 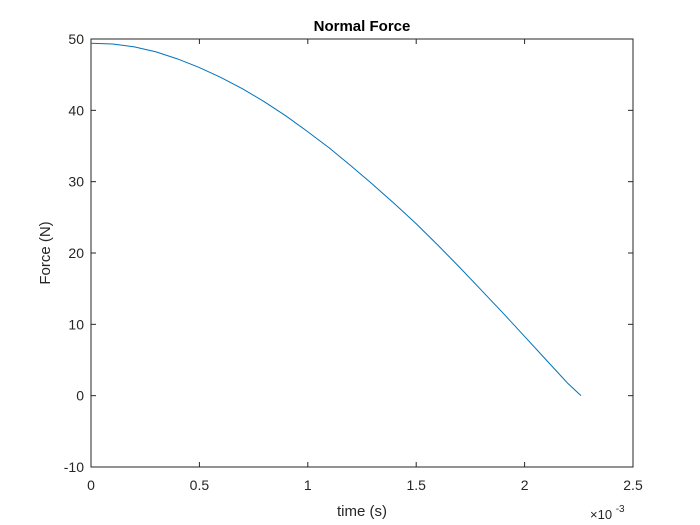 I want to click on y-axis-label: Force (N), so click(x=45, y=252).